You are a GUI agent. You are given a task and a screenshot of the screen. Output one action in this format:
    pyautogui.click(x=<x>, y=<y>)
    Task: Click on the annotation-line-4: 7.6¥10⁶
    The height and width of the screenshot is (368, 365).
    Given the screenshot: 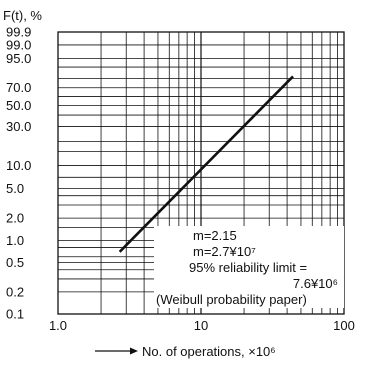 What is the action you would take?
    pyautogui.click(x=315, y=283)
    